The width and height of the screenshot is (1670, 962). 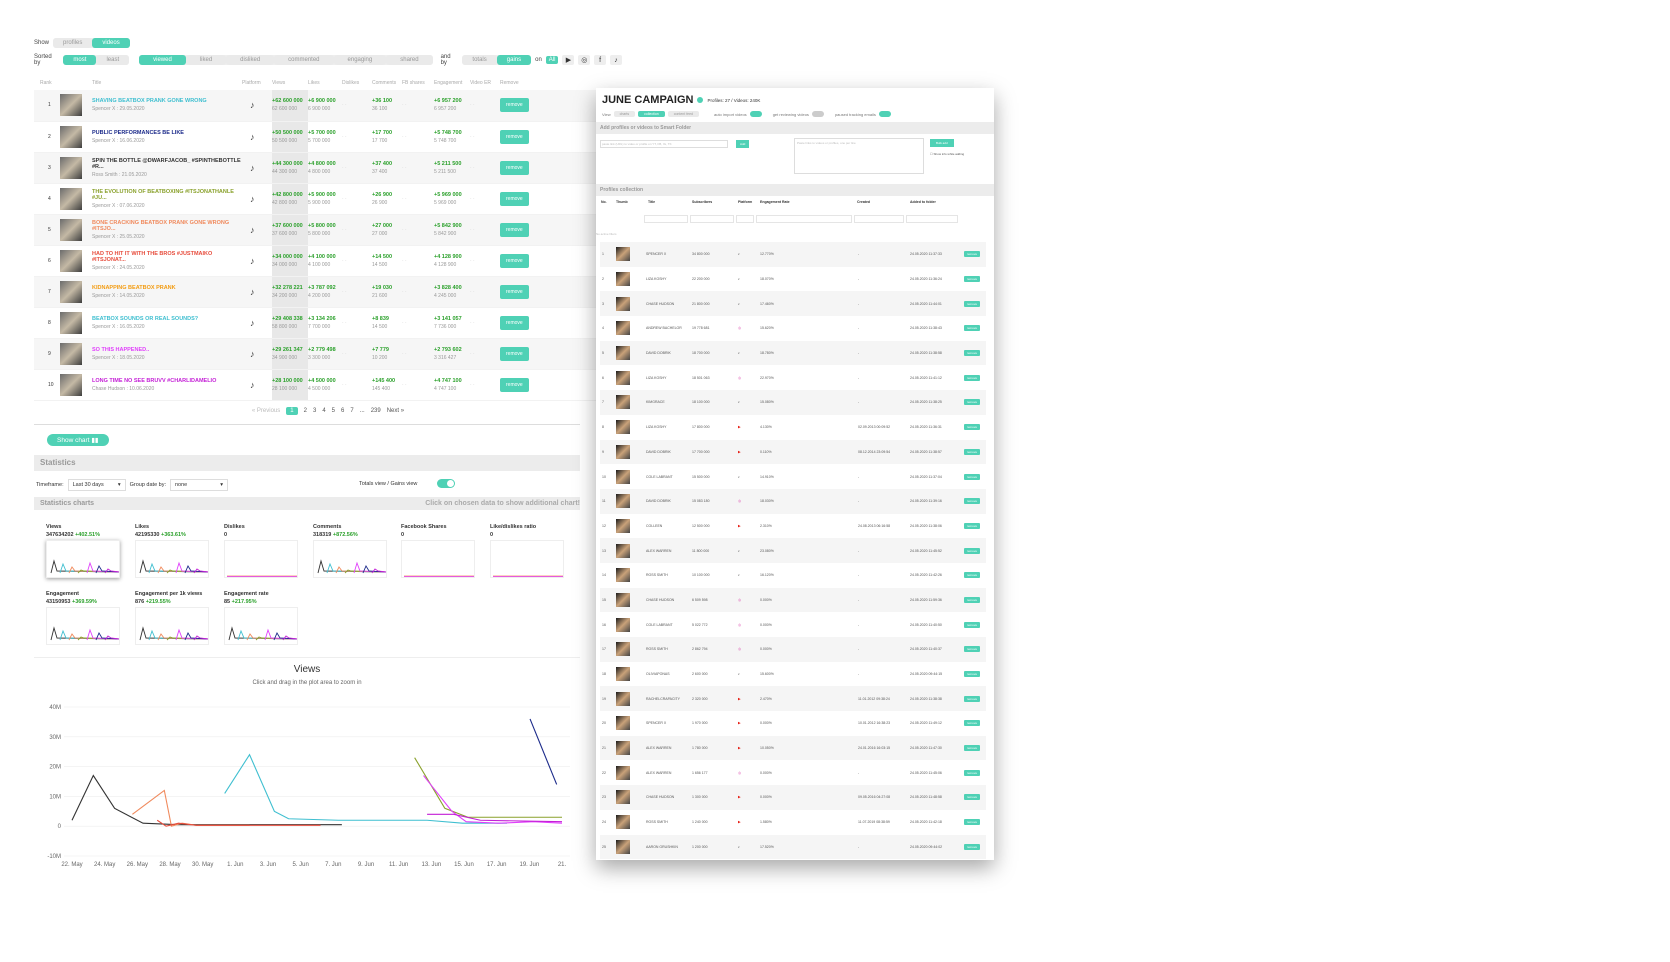 I want to click on profile-name: COLLEEN, so click(x=654, y=525).